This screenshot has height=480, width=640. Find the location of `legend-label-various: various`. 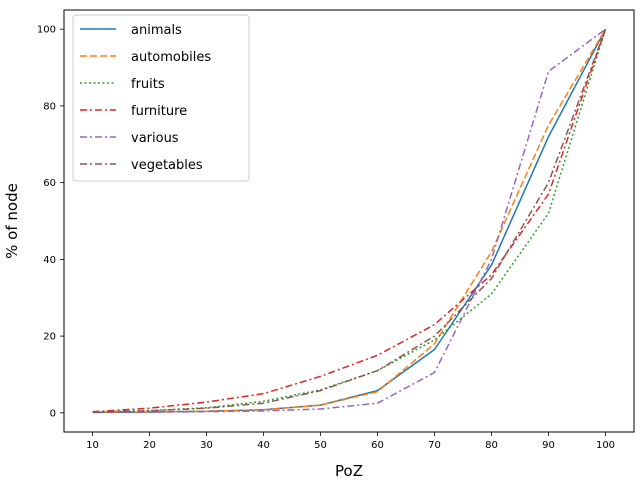

legend-label-various: various is located at coordinates (155, 138).